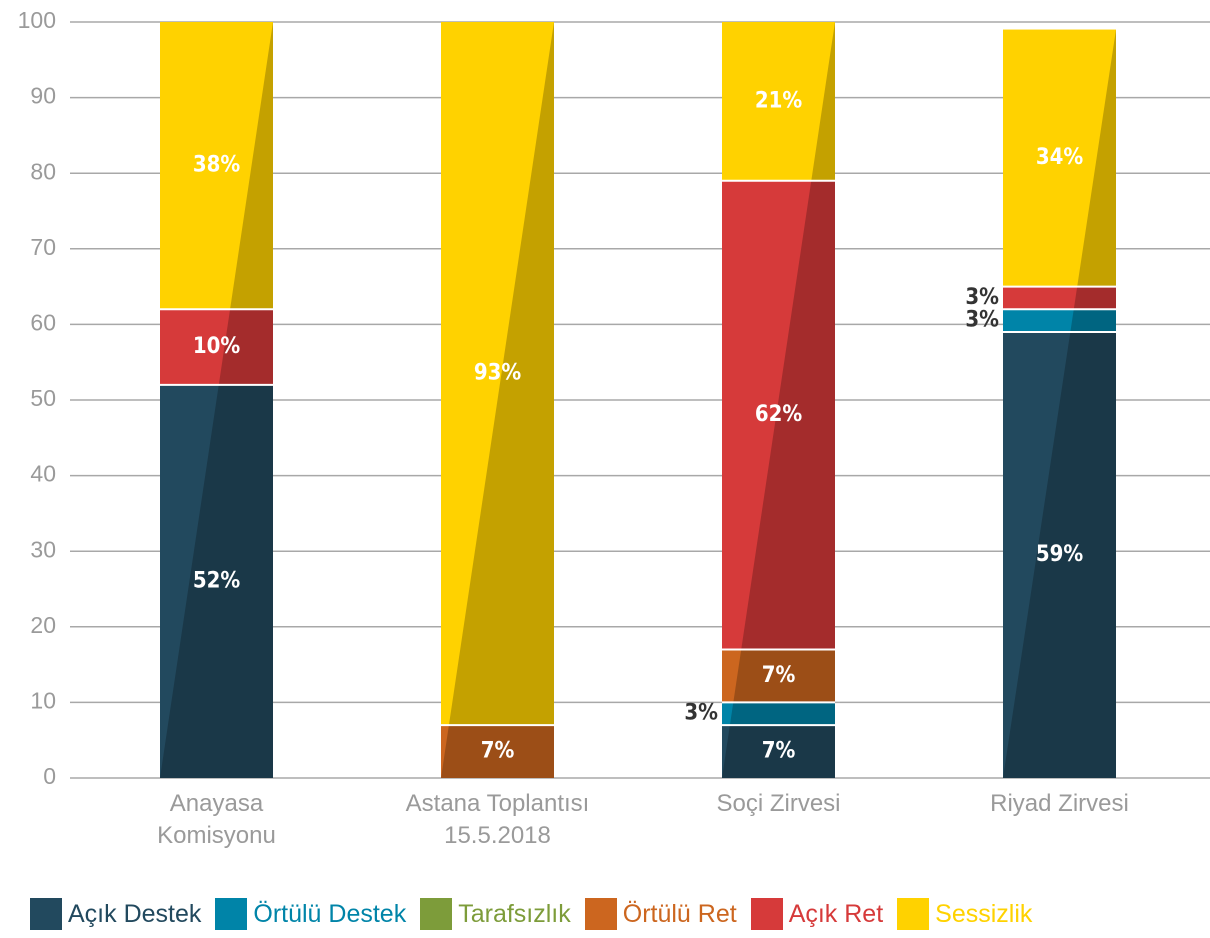 Image resolution: width=1210 pixels, height=938 pixels. I want to click on legend-item: Tarafsızlık, so click(495, 914).